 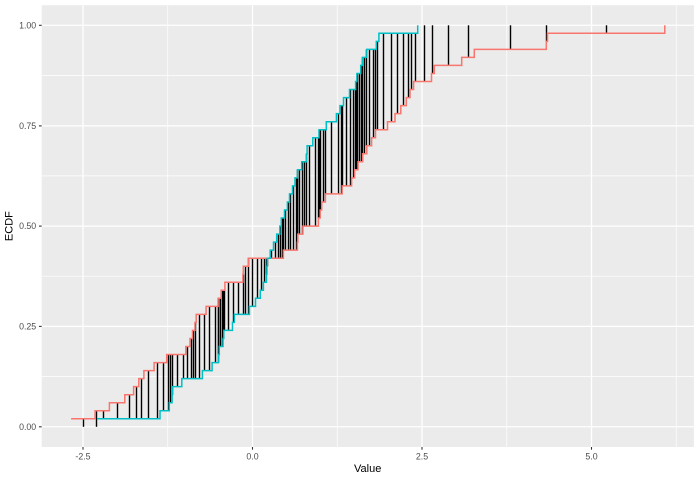 What do you see at coordinates (27, 25) in the screenshot?
I see `svg-text: 1.00` at bounding box center [27, 25].